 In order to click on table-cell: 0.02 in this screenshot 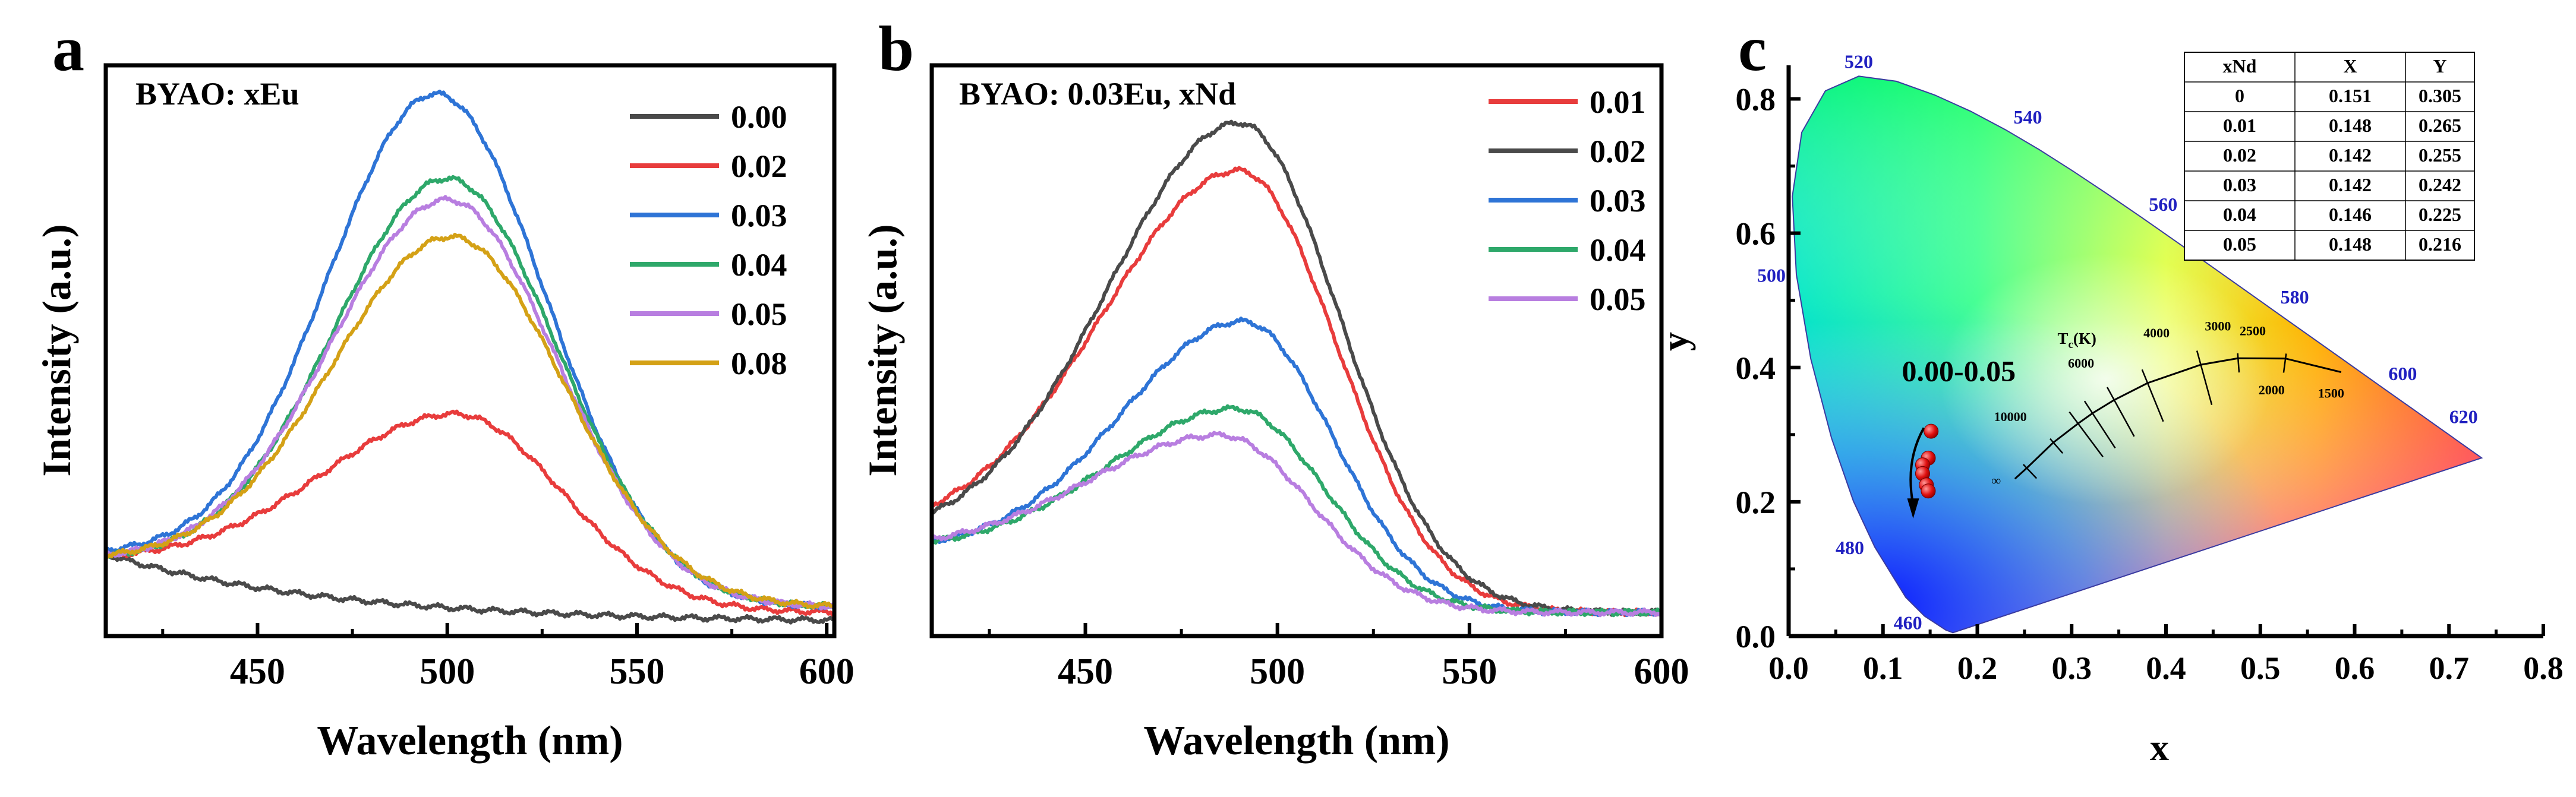, I will do `click(2240, 155)`.